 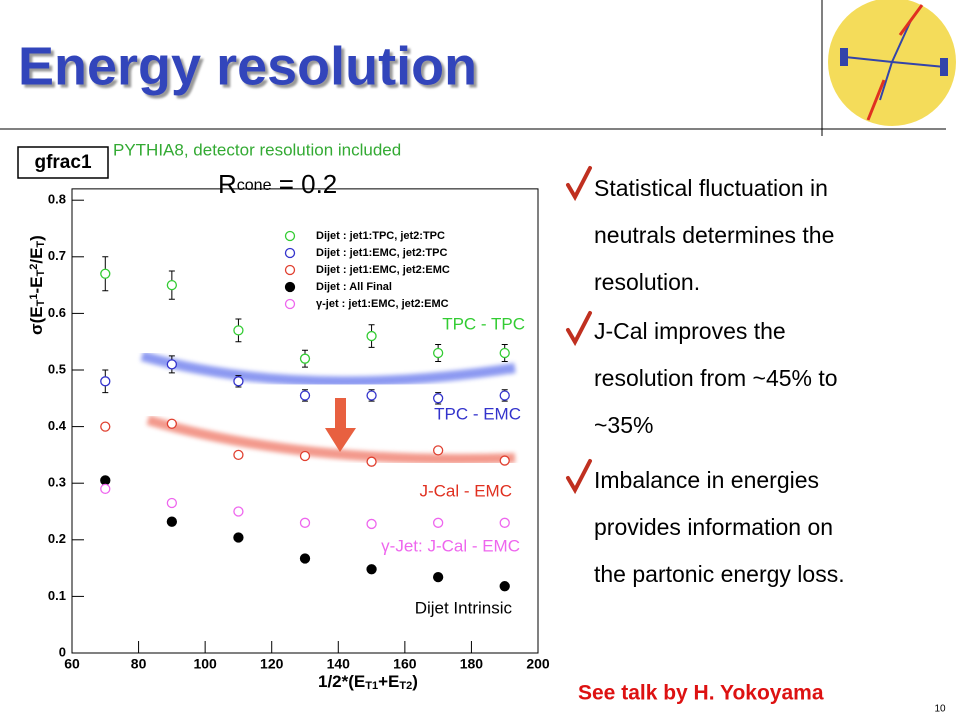 What do you see at coordinates (701, 693) in the screenshot?
I see `footer: See talk by H. Yokoyama` at bounding box center [701, 693].